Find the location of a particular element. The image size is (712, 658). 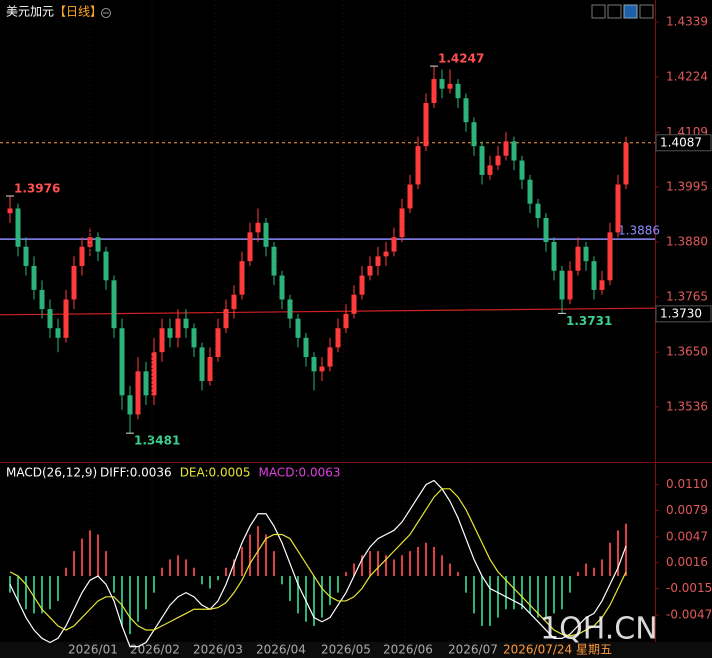

trend-line is located at coordinates (328, 311).